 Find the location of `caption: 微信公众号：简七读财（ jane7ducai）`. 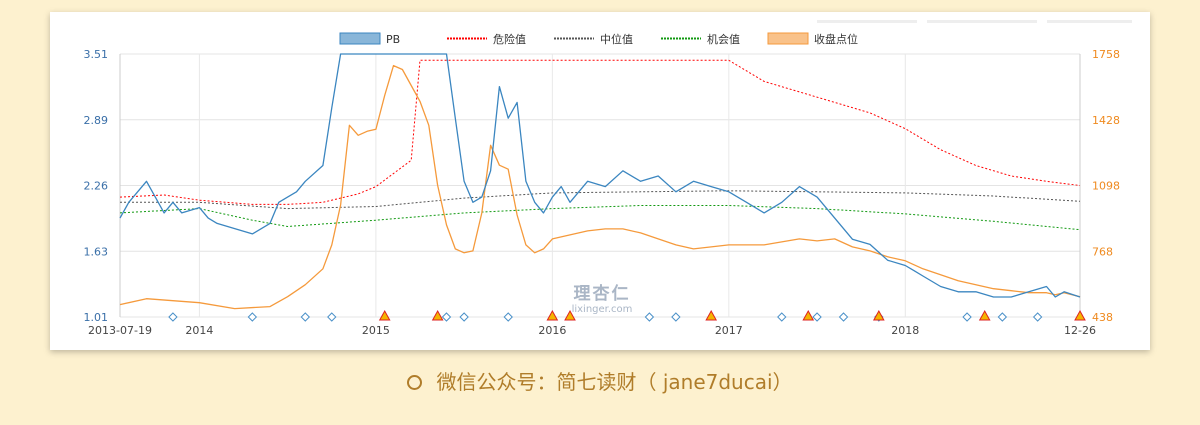

caption: 微信公众号：简七读财（ jane7ducai） is located at coordinates (600, 380).